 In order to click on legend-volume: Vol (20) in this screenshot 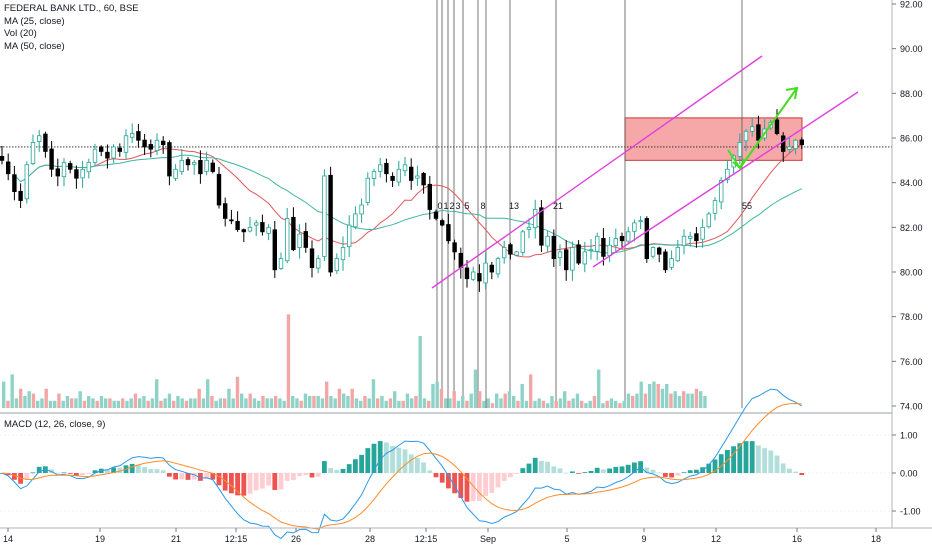, I will do `click(20, 33)`.